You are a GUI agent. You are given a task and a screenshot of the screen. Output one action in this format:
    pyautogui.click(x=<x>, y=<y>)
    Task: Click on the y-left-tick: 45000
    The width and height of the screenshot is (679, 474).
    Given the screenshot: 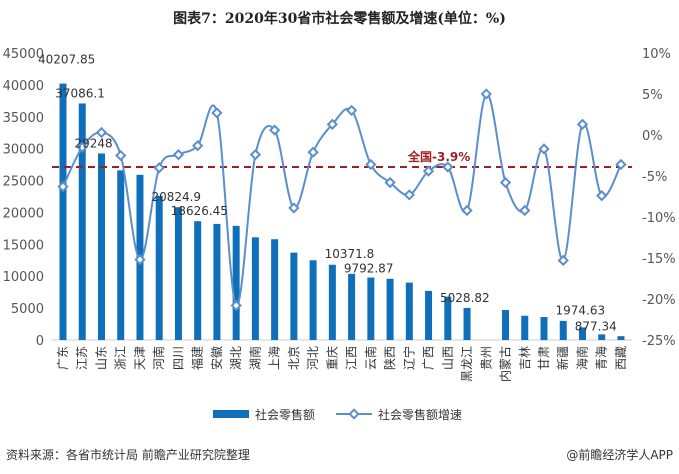 What is the action you would take?
    pyautogui.click(x=23, y=54)
    